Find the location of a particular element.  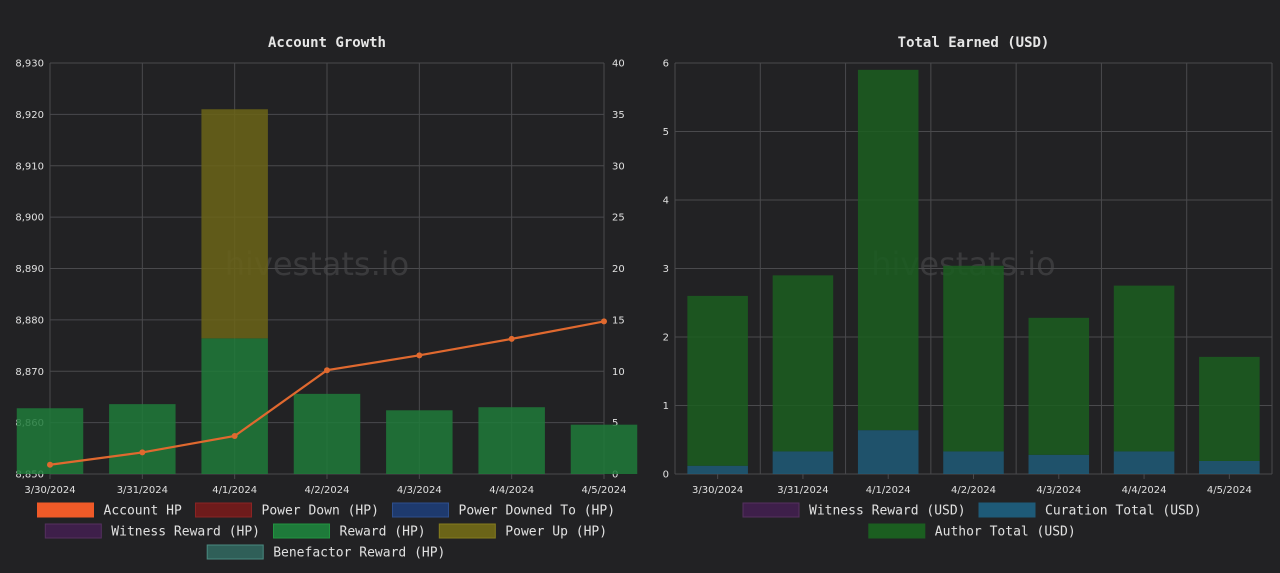

bar-power-up-hp is located at coordinates (234, 224).